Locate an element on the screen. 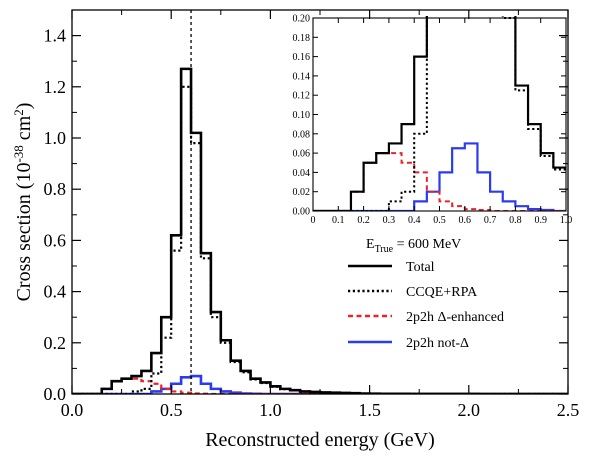 Image resolution: width=595 pixels, height=456 pixels. inset-x-tick-label: 0.5 is located at coordinates (439, 220).